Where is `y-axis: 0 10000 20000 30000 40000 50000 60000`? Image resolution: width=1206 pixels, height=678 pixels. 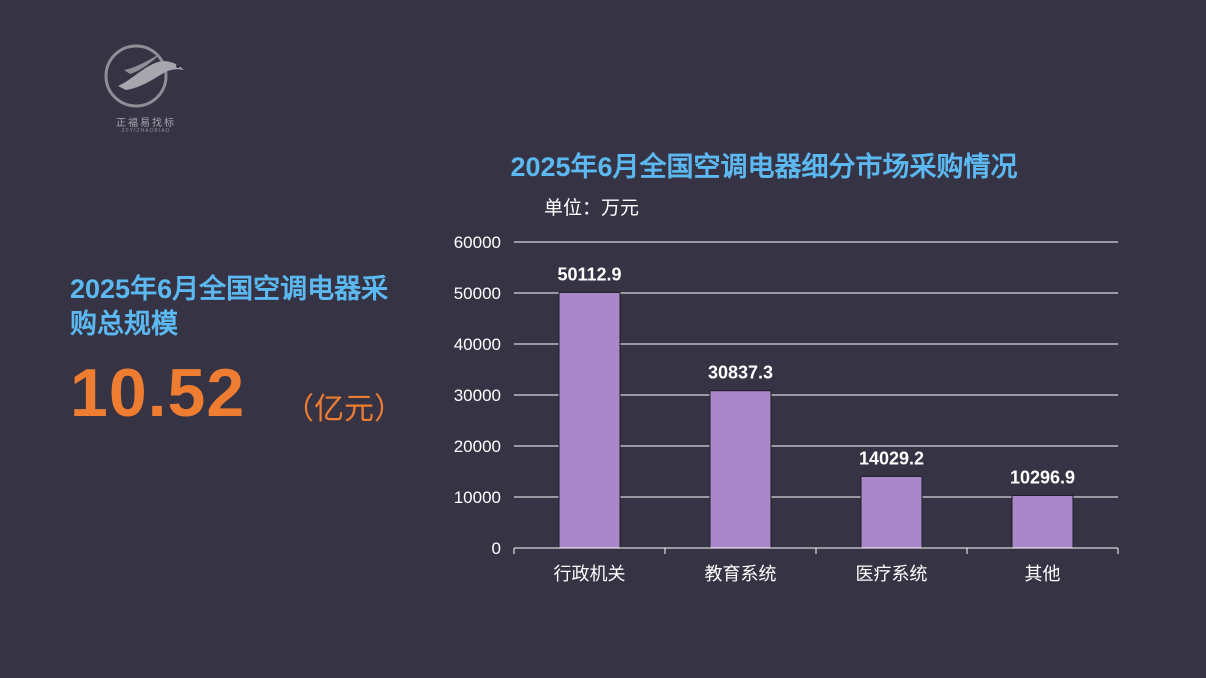 y-axis: 0 10000 20000 30000 40000 50000 60000 is located at coordinates (477, 395).